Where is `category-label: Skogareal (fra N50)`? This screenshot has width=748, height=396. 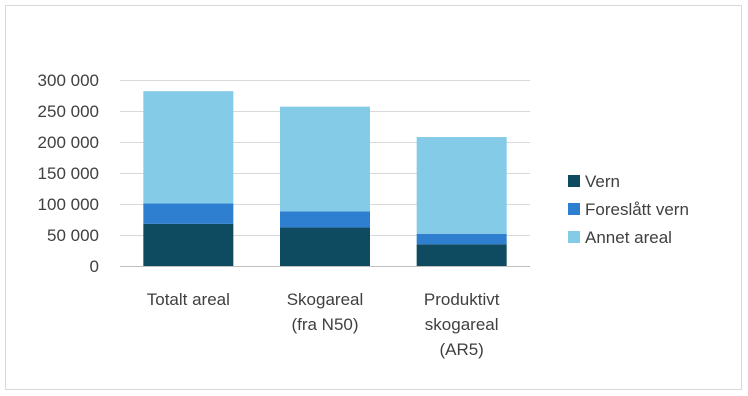 category-label: Skogareal (fra N50) is located at coordinates (325, 312).